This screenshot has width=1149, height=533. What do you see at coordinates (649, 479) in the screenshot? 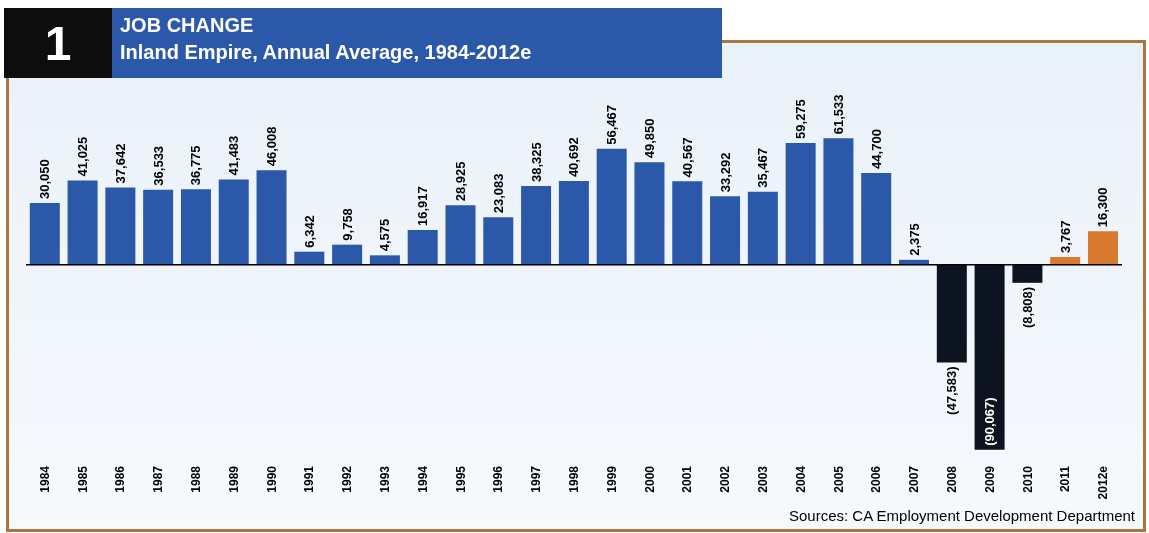
I see `x-tick-label: 2000` at bounding box center [649, 479].